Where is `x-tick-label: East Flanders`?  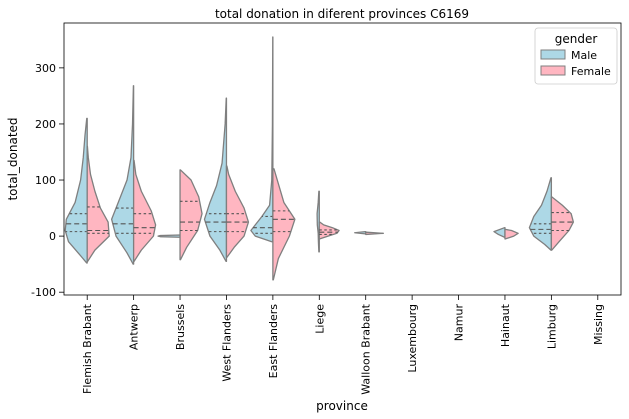 x-tick-label: East Flanders is located at coordinates (273, 341).